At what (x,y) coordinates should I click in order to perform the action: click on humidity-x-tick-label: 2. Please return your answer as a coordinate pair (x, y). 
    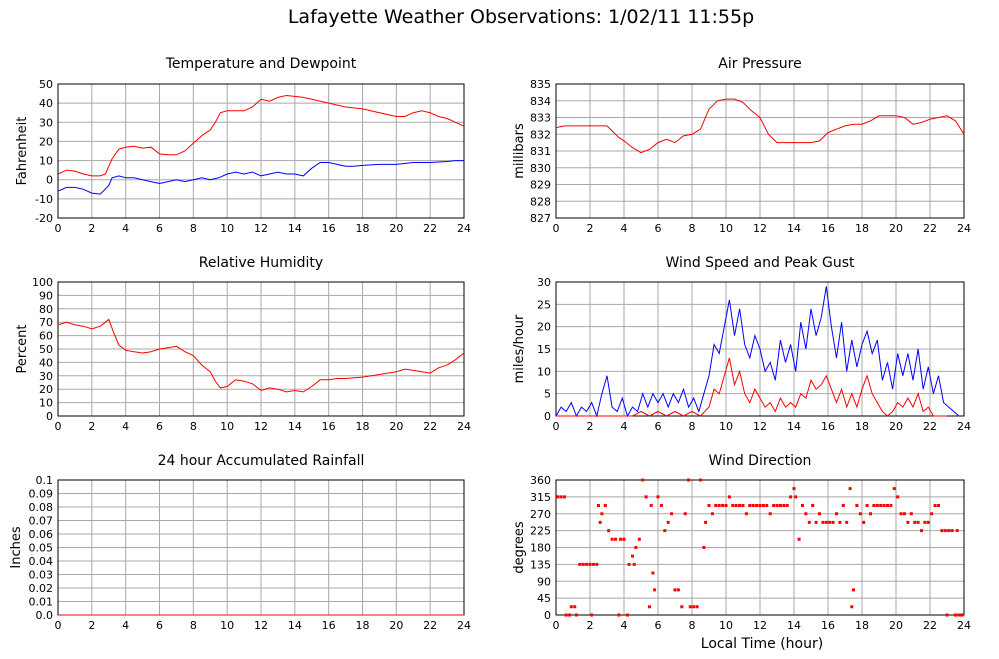
    Looking at the image, I should click on (91, 426).